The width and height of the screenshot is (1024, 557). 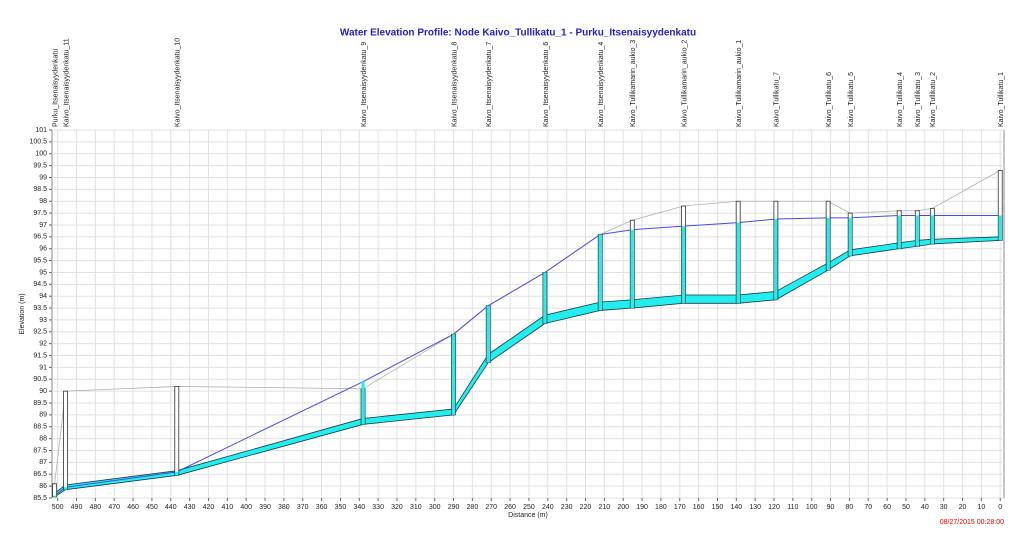 I want to click on y-tick-label: 98.5, so click(x=40, y=189).